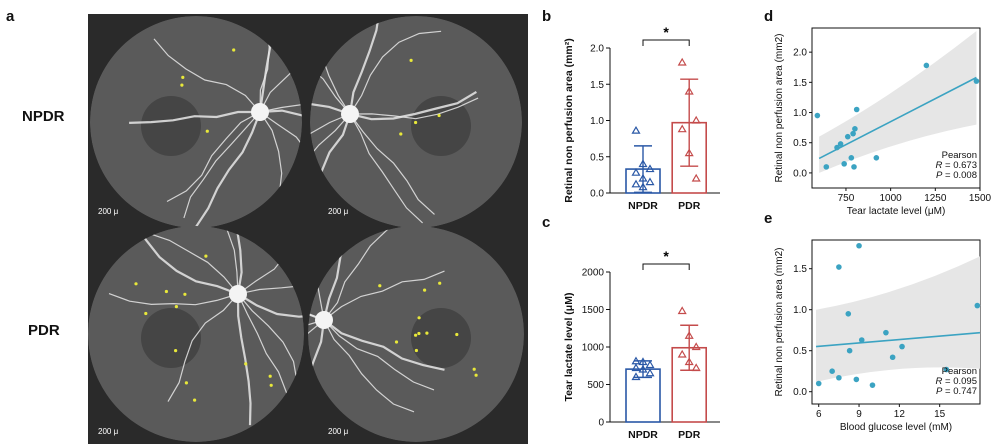  What do you see at coordinates (768, 218) in the screenshot?
I see `panel-e-letter: e` at bounding box center [768, 218].